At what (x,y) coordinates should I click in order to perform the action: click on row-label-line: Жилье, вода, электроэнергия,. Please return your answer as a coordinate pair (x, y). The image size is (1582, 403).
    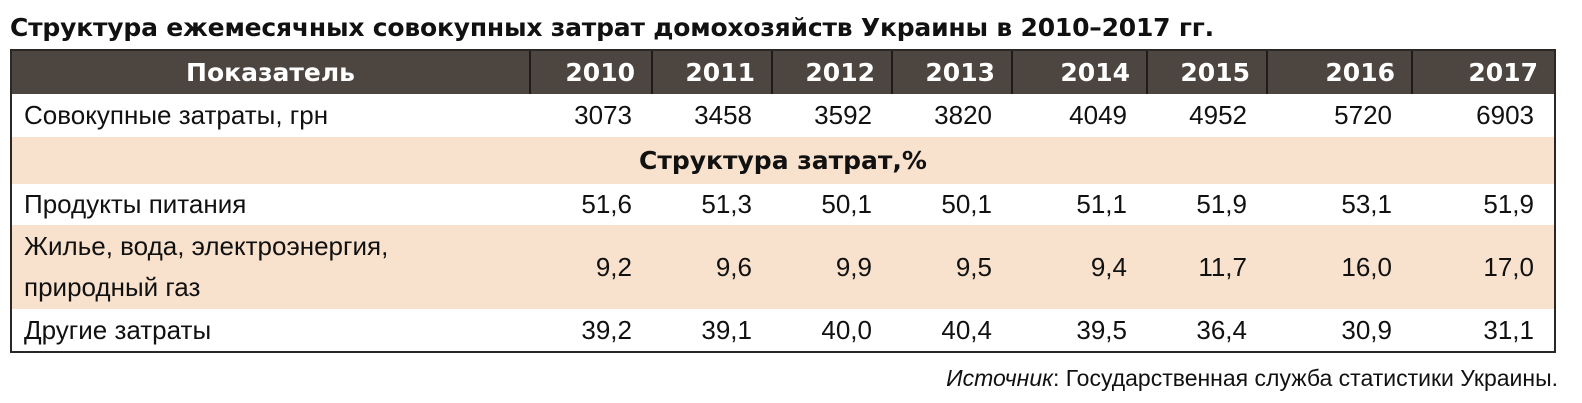
    Looking at the image, I should click on (206, 246).